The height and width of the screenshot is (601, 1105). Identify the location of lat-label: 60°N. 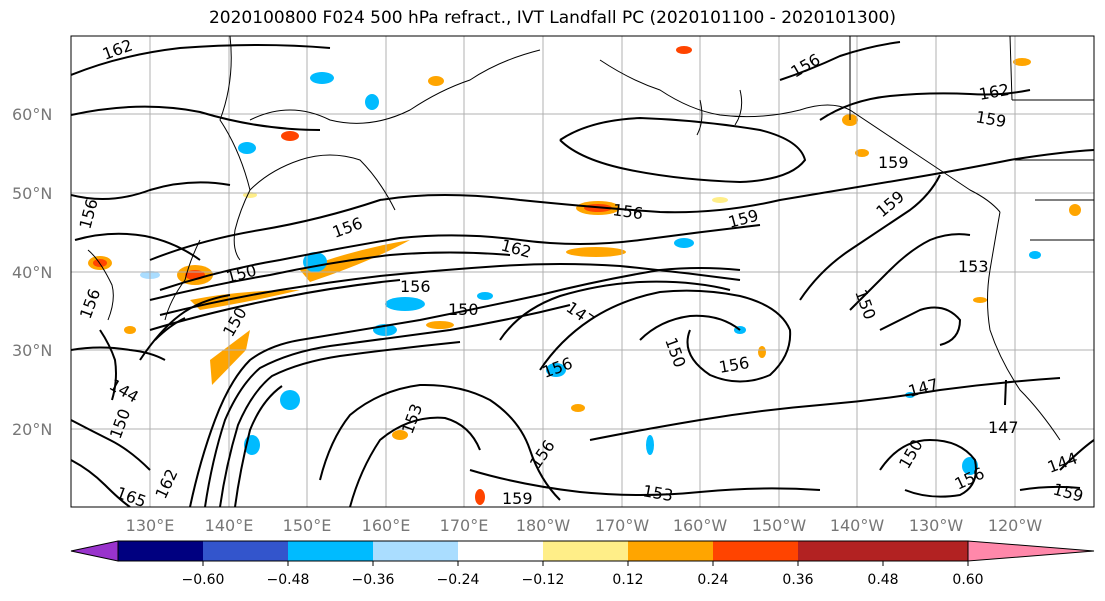
(32, 114).